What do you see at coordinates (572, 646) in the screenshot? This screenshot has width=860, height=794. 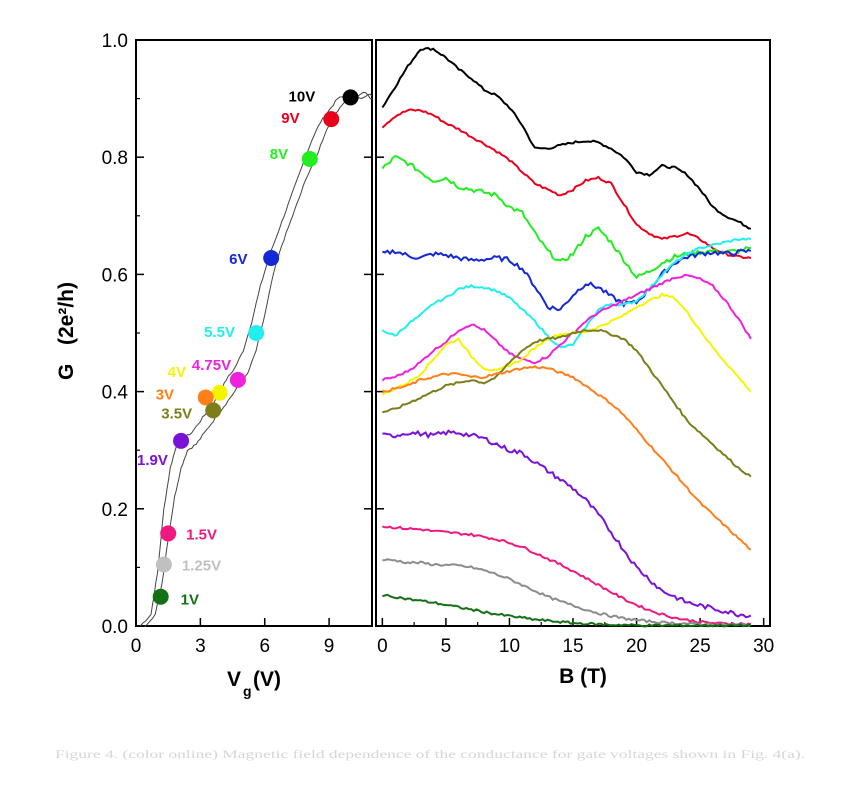 I see `right-x-tick-label: 15` at bounding box center [572, 646].